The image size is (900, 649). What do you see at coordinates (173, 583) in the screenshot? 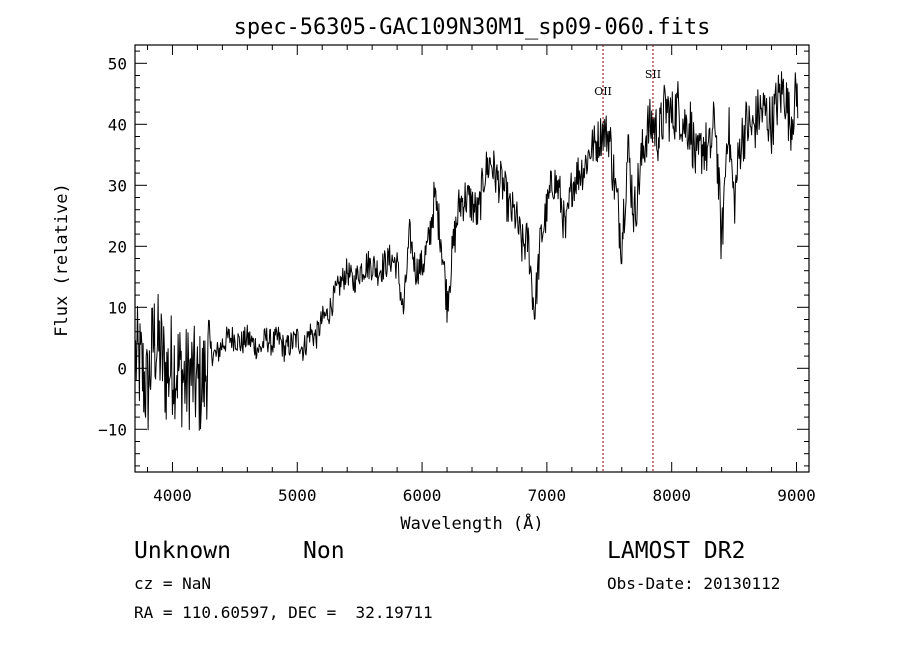
I see `redshift-text: cz = NaN` at bounding box center [173, 583].